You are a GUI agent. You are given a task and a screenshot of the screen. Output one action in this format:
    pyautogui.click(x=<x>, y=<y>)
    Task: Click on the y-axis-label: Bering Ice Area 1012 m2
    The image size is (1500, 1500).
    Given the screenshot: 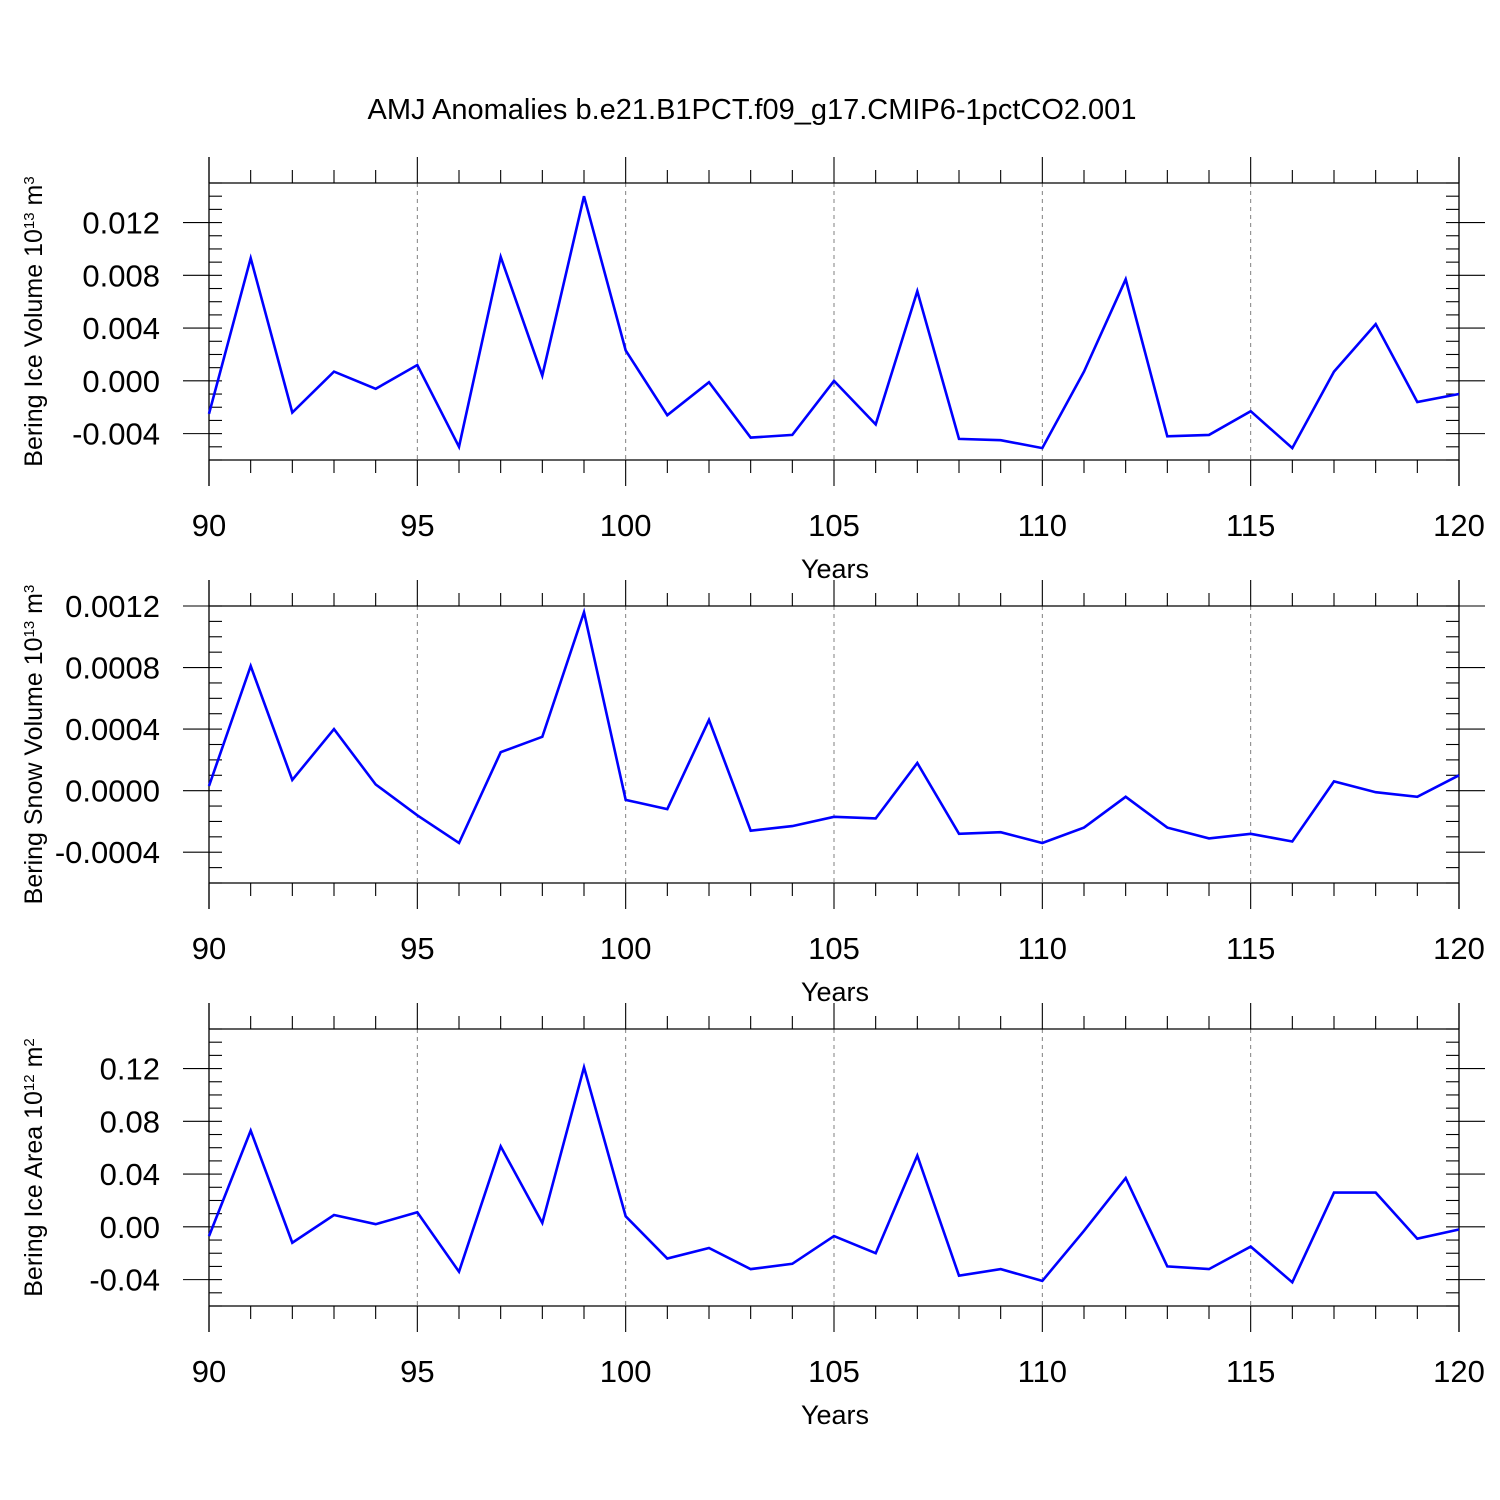 What is the action you would take?
    pyautogui.click(x=34, y=1167)
    